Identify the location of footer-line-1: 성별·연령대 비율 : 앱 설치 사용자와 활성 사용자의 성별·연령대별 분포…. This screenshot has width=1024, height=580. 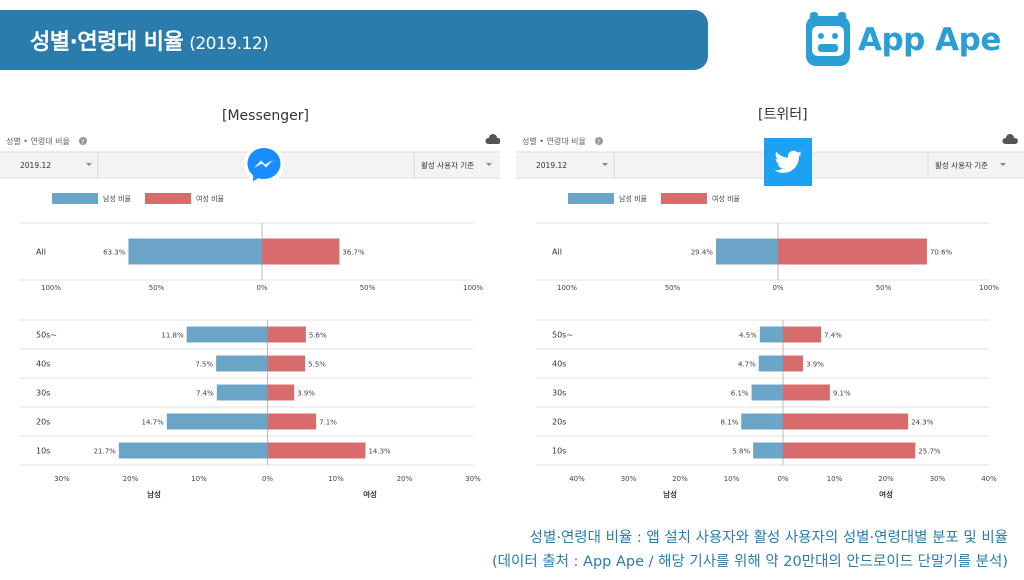
(768, 538).